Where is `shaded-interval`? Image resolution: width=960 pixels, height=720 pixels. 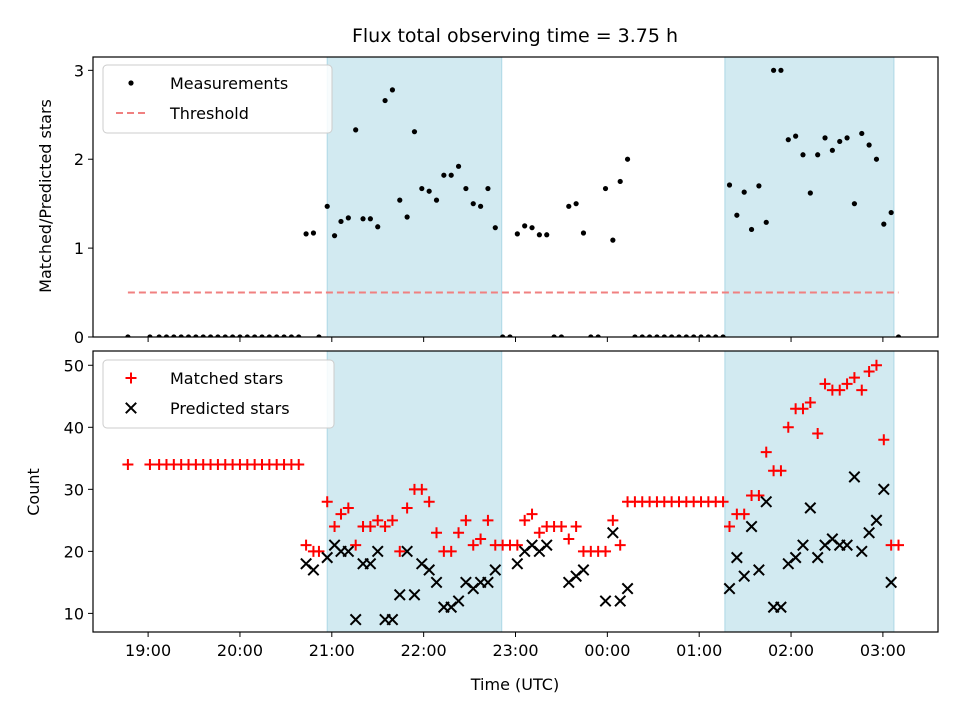 shaded-interval is located at coordinates (809, 491).